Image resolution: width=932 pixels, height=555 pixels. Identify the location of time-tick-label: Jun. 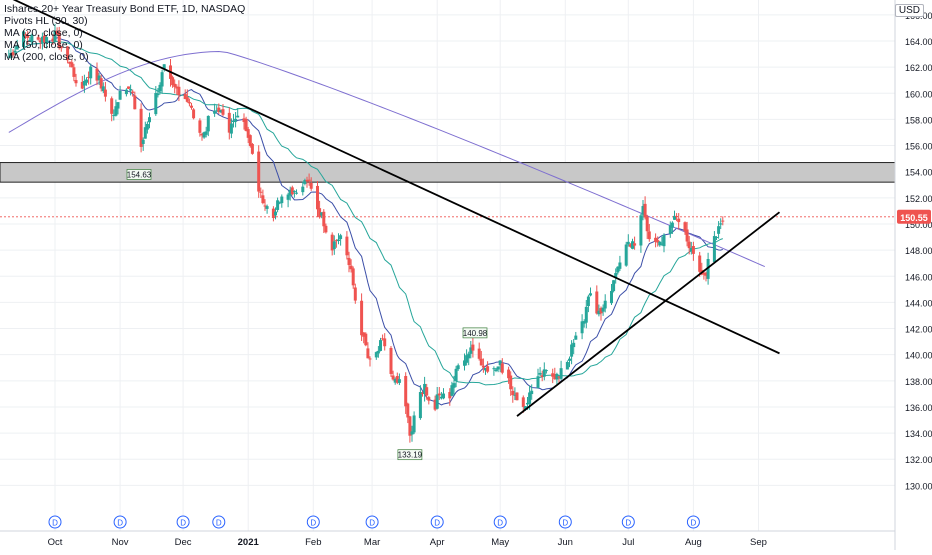
(565, 542).